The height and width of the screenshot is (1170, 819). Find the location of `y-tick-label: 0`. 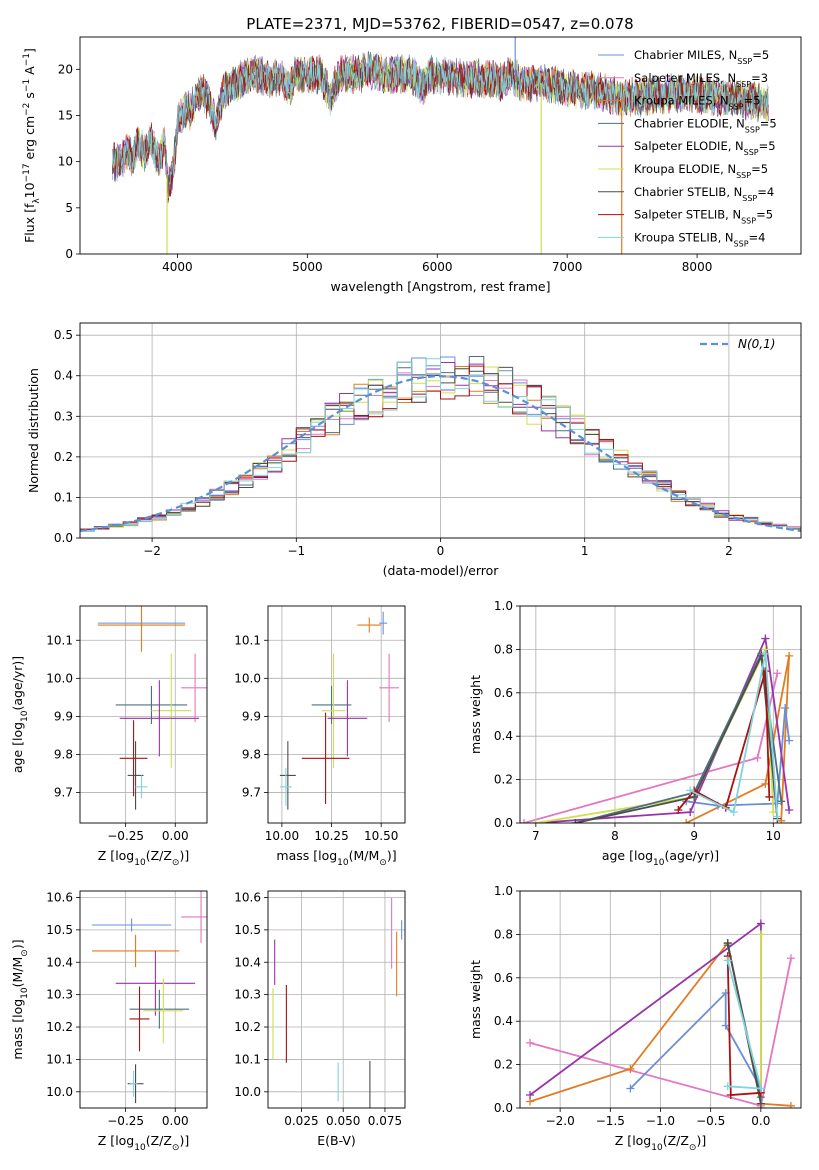

y-tick-label: 0 is located at coordinates (69, 254).